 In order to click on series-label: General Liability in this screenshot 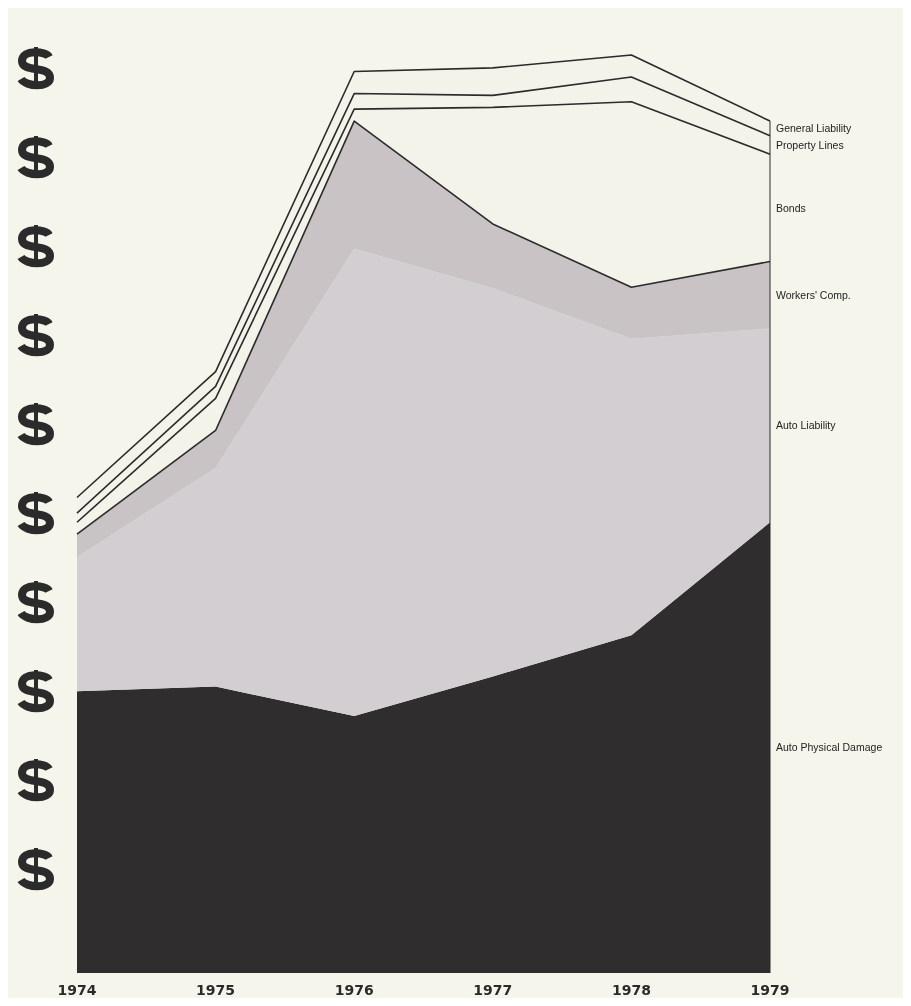, I will do `click(814, 128)`.